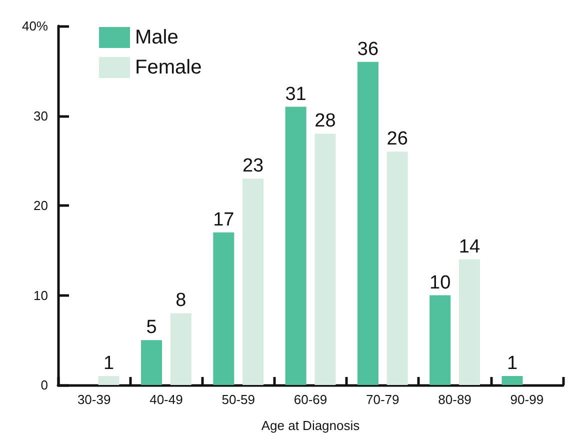  I want to click on x-tick-label: 30-39, so click(94, 399).